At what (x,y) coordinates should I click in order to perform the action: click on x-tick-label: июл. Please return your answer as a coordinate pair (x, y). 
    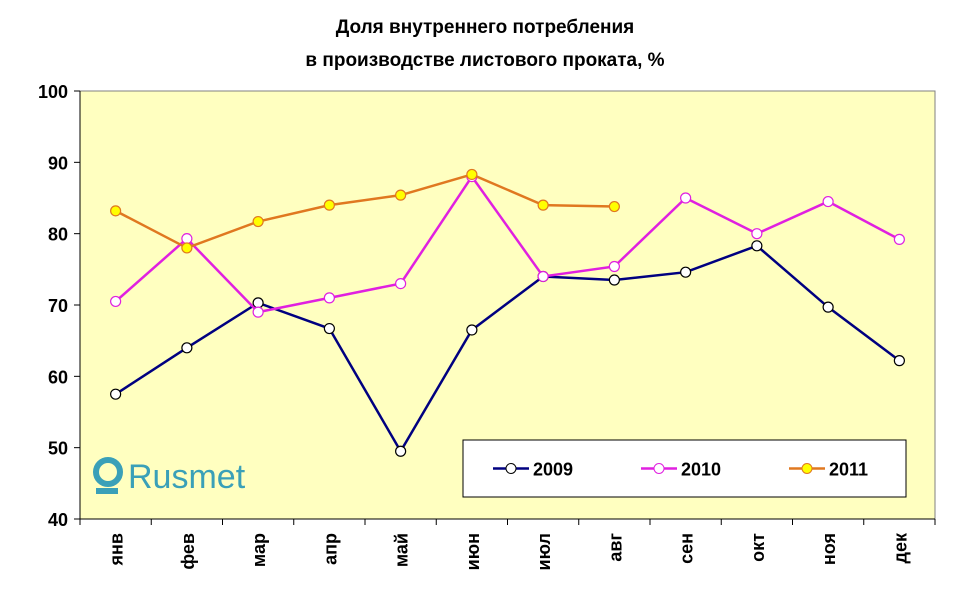
    Looking at the image, I should click on (544, 551).